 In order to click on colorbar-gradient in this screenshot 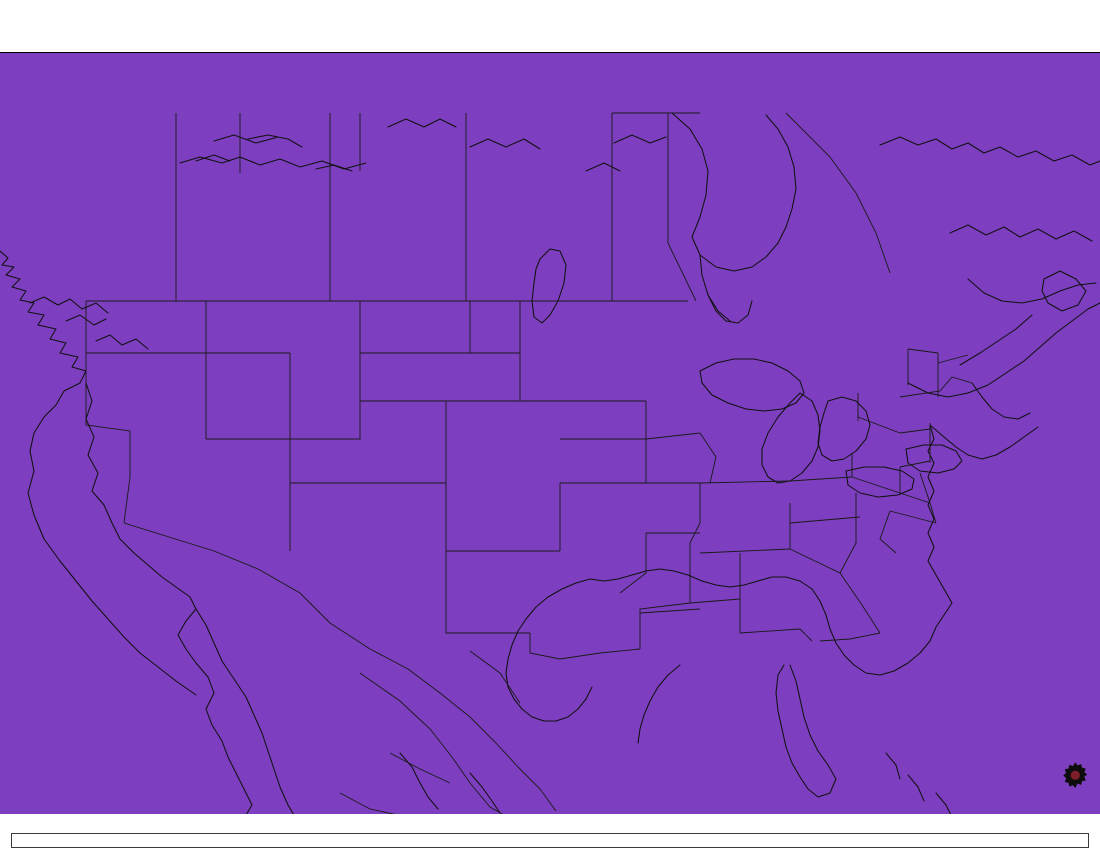, I will do `click(550, 840)`.